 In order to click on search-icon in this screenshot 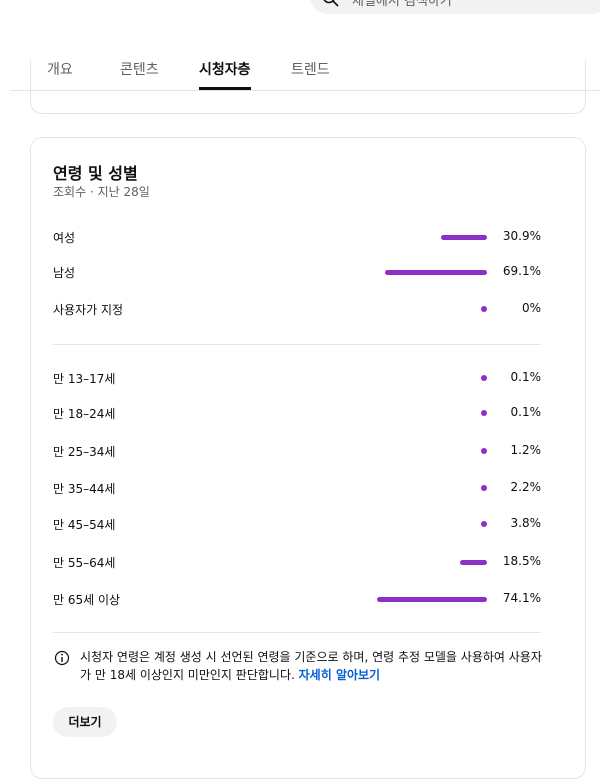, I will do `click(331, 3)`.